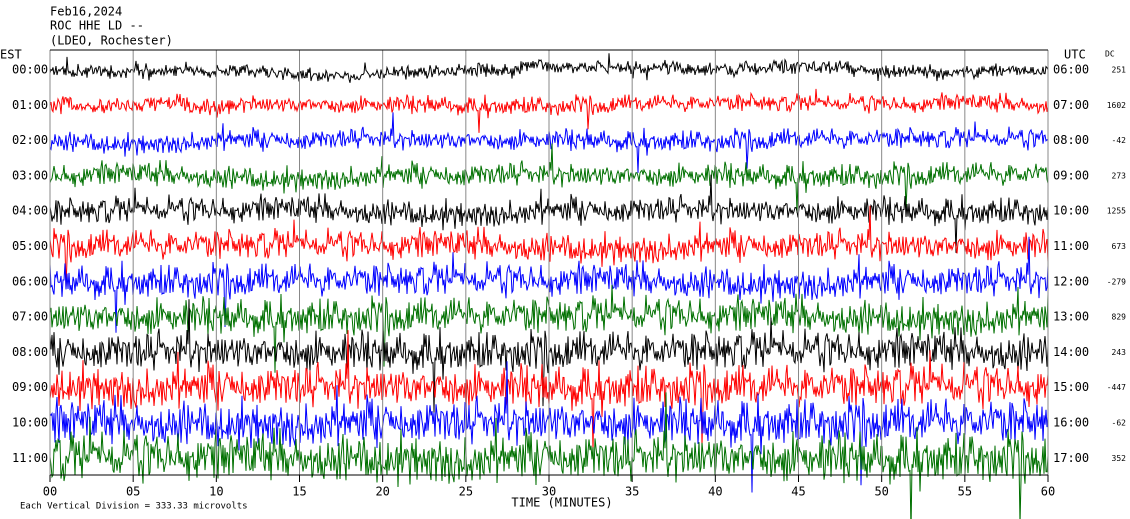 This screenshot has height=519, width=1130. What do you see at coordinates (1071, 175) in the screenshot?
I see `utc-label: 09:00` at bounding box center [1071, 175].